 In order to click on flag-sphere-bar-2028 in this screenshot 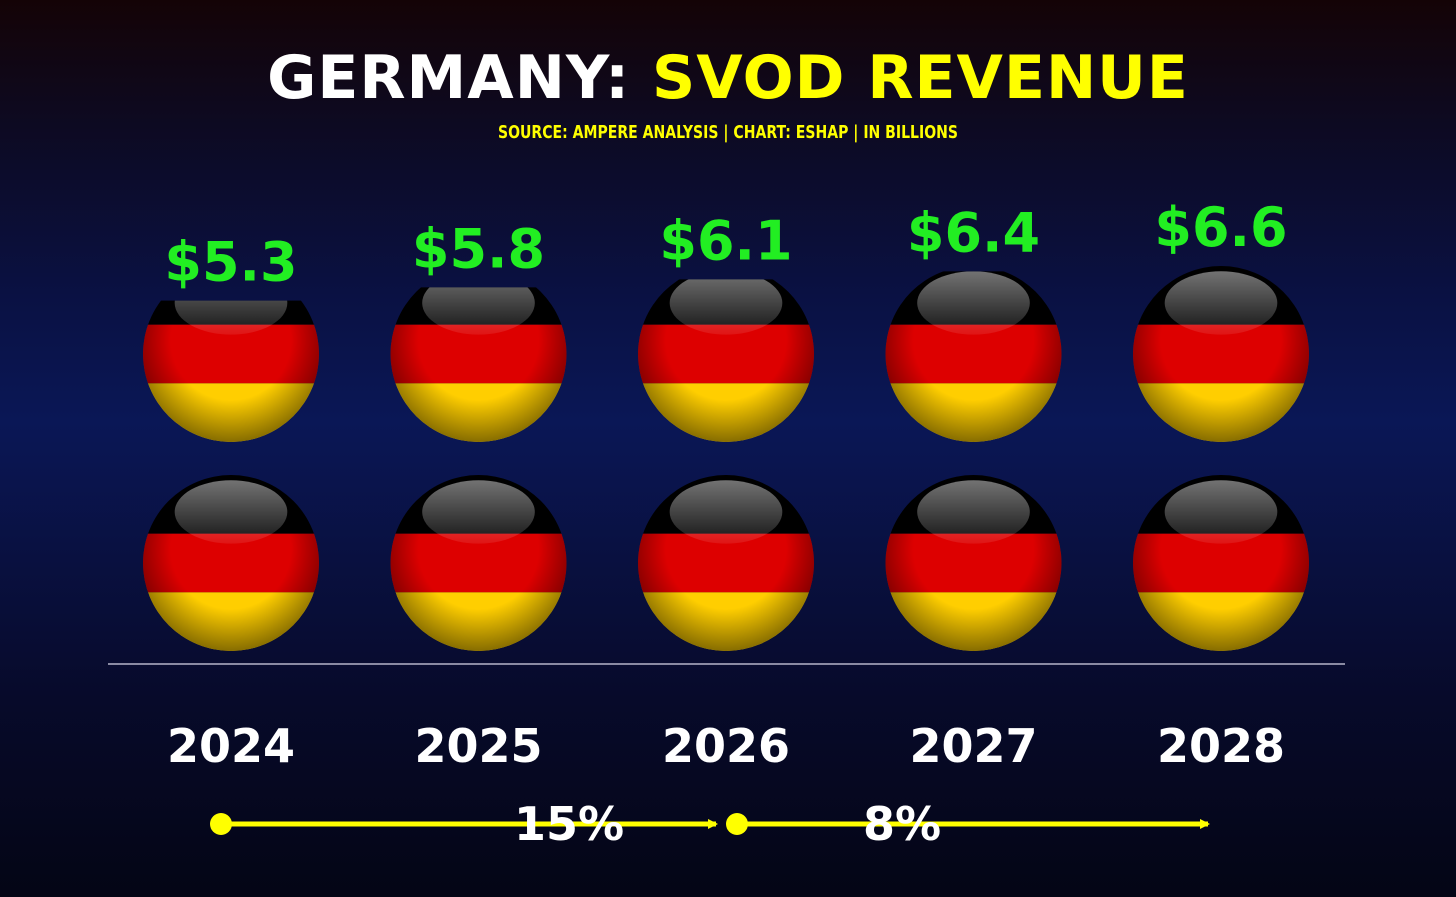, I will do `click(1221, 354)`.